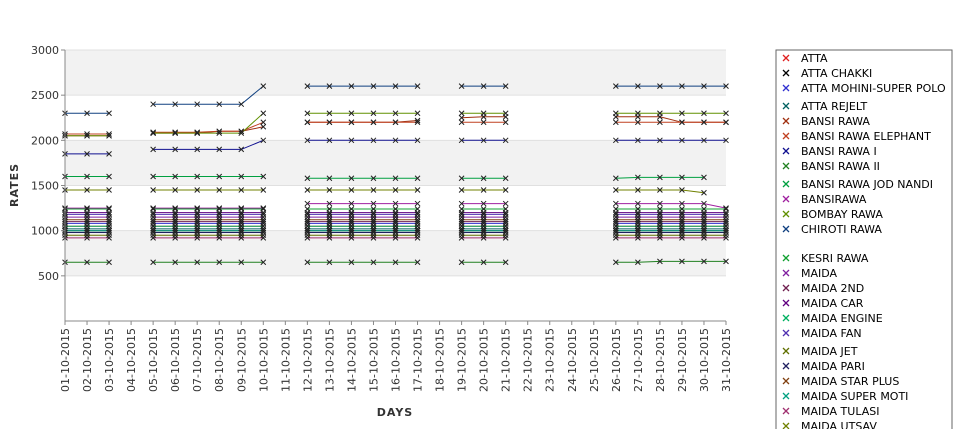  What do you see at coordinates (153, 360) in the screenshot?
I see `x-tick-label: 05-10-2015` at bounding box center [153, 360].